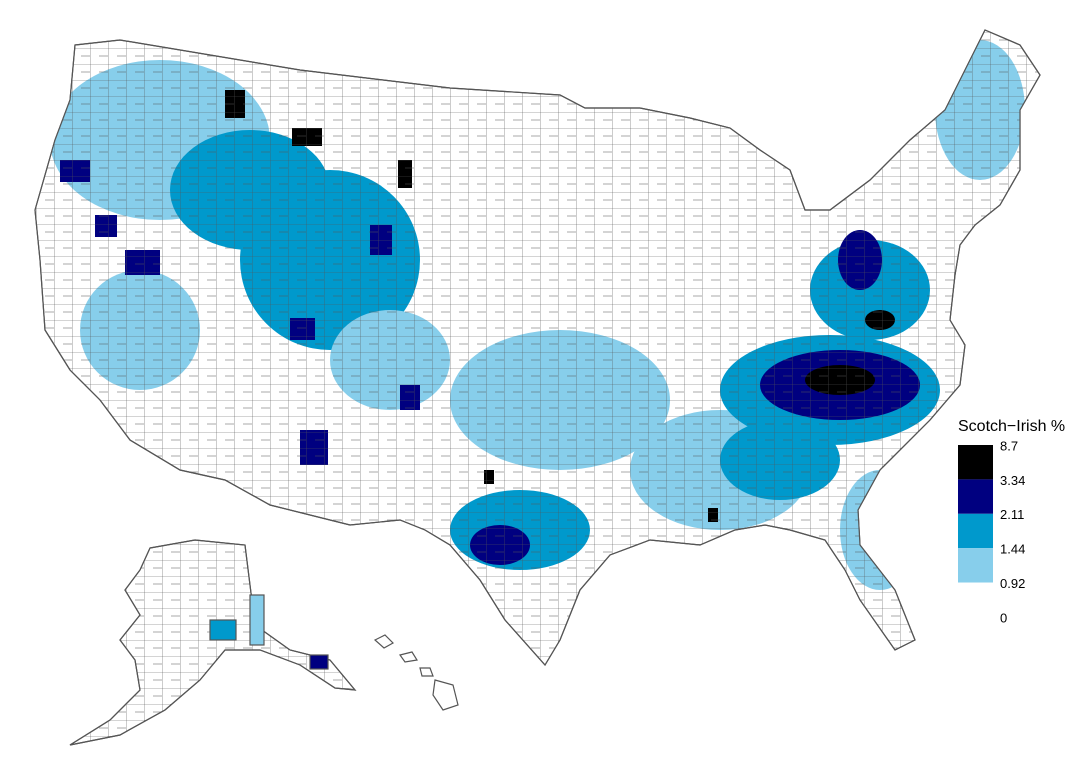 This screenshot has height=768, width=1089. I want to click on legend-label: 3.34, so click(1012, 480).